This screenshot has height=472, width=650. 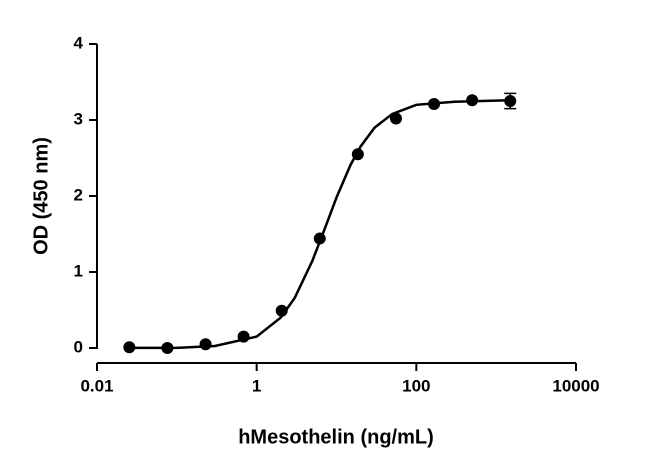 I want to click on x-tick-label: 1, so click(x=256, y=385).